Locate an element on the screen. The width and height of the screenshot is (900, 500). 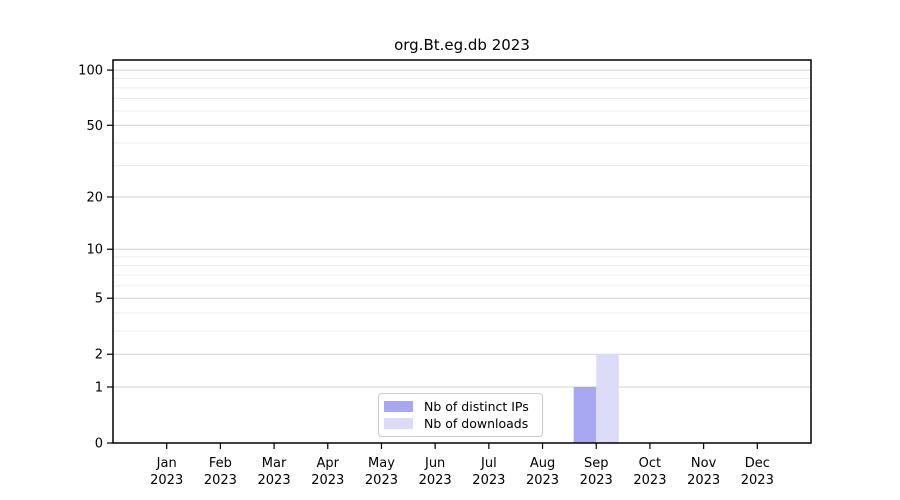
chart-title: org.Bt.eg.db 2023 is located at coordinates (462, 45).